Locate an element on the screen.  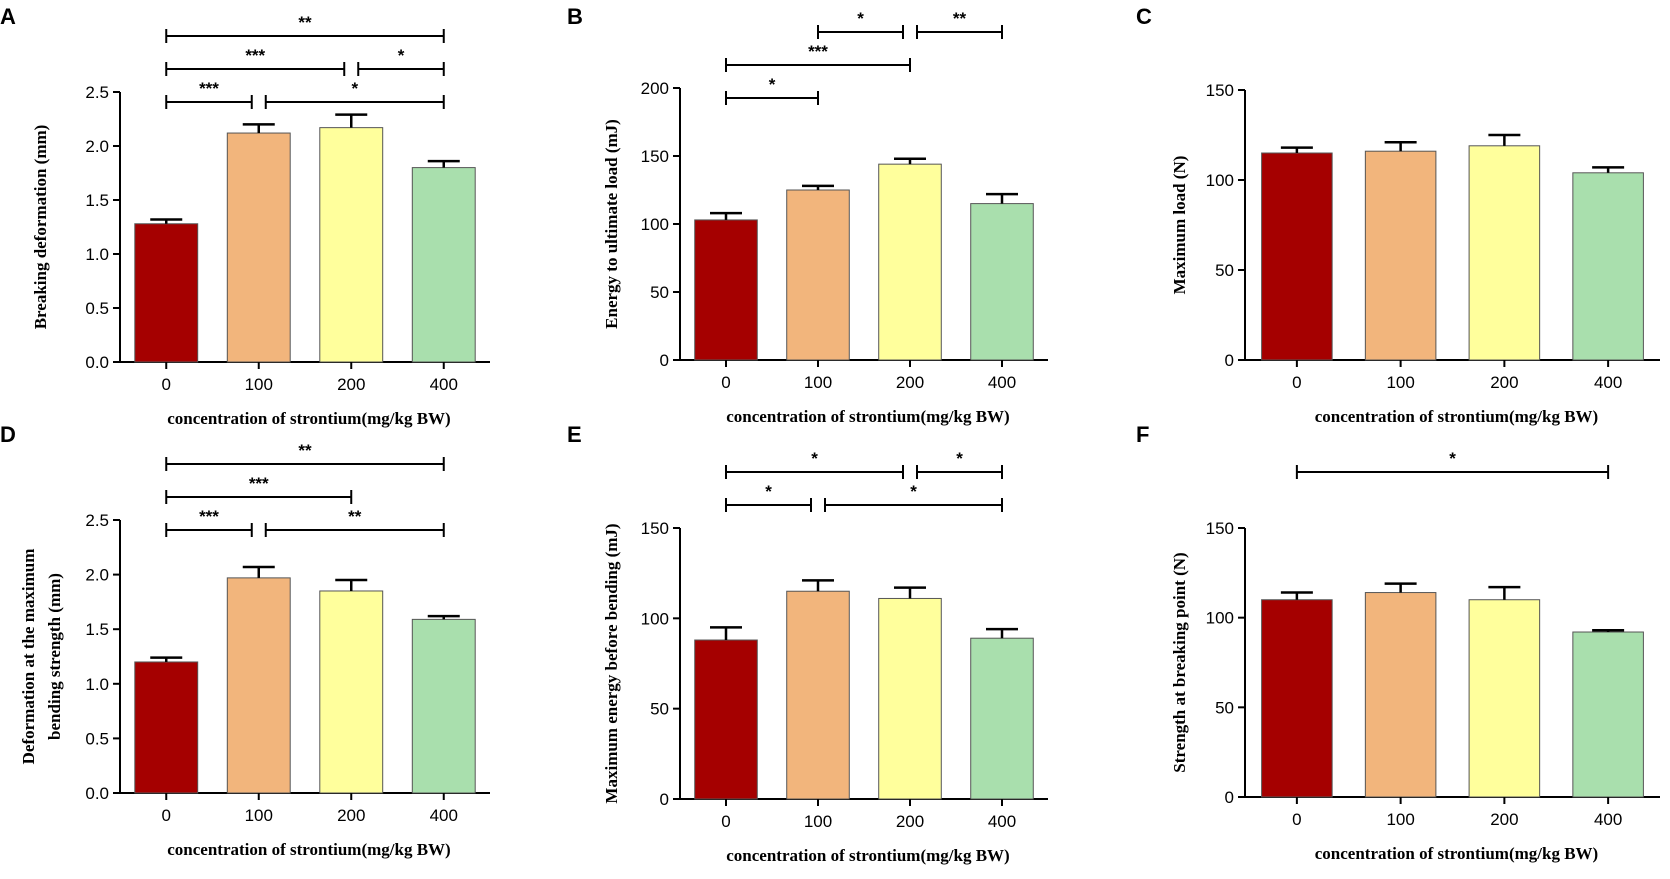
panel-letter-e: E is located at coordinates (574, 434).